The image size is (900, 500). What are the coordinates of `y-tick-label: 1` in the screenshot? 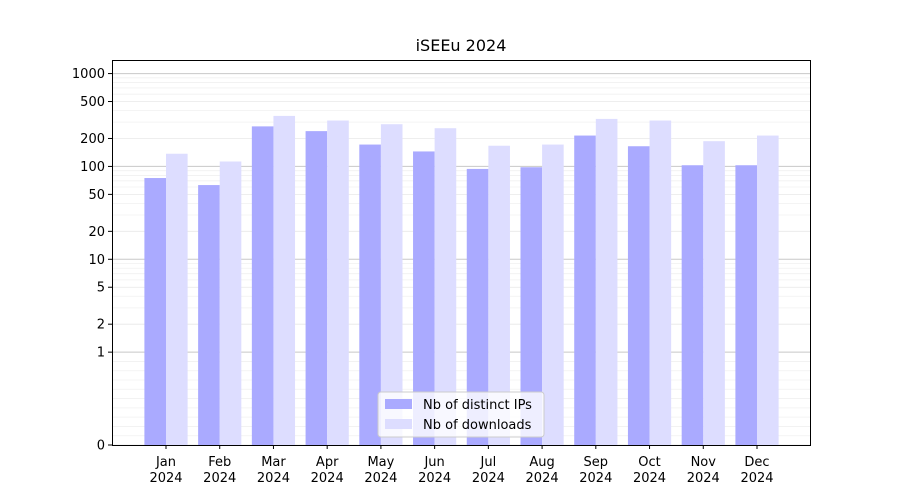 It's located at (101, 353).